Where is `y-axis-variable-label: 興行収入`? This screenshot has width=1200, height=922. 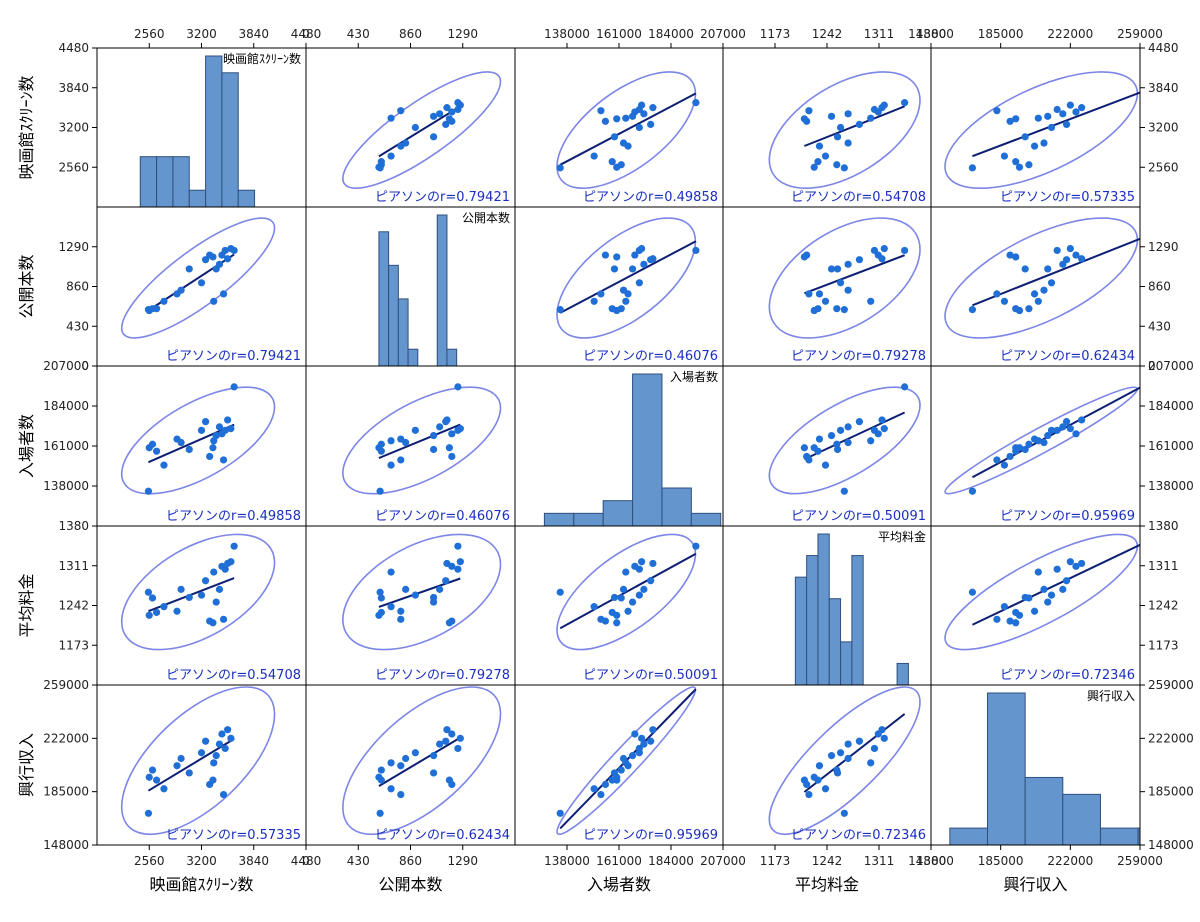
y-axis-variable-label: 興行収入 is located at coordinates (26, 765).